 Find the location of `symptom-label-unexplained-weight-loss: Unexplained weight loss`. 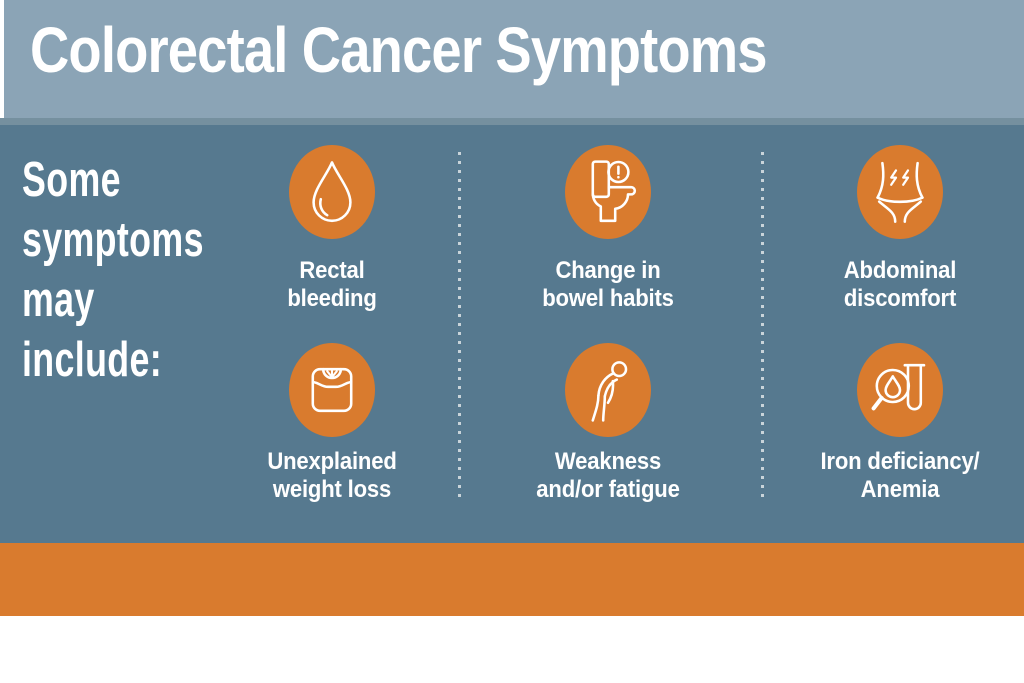

symptom-label-unexplained-weight-loss: Unexplained weight loss is located at coordinates (332, 475).